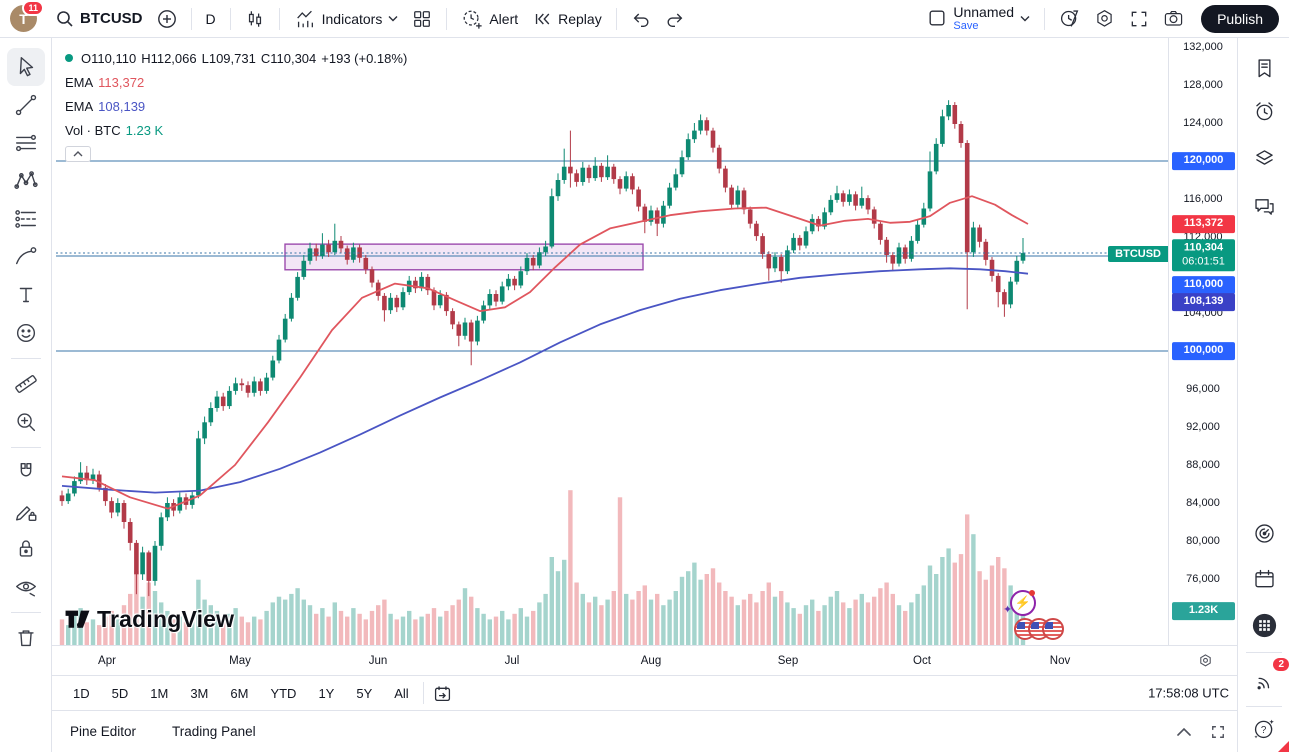 The width and height of the screenshot is (1289, 752). What do you see at coordinates (26, 181) in the screenshot?
I see `xabcd-pattern-tool` at bounding box center [26, 181].